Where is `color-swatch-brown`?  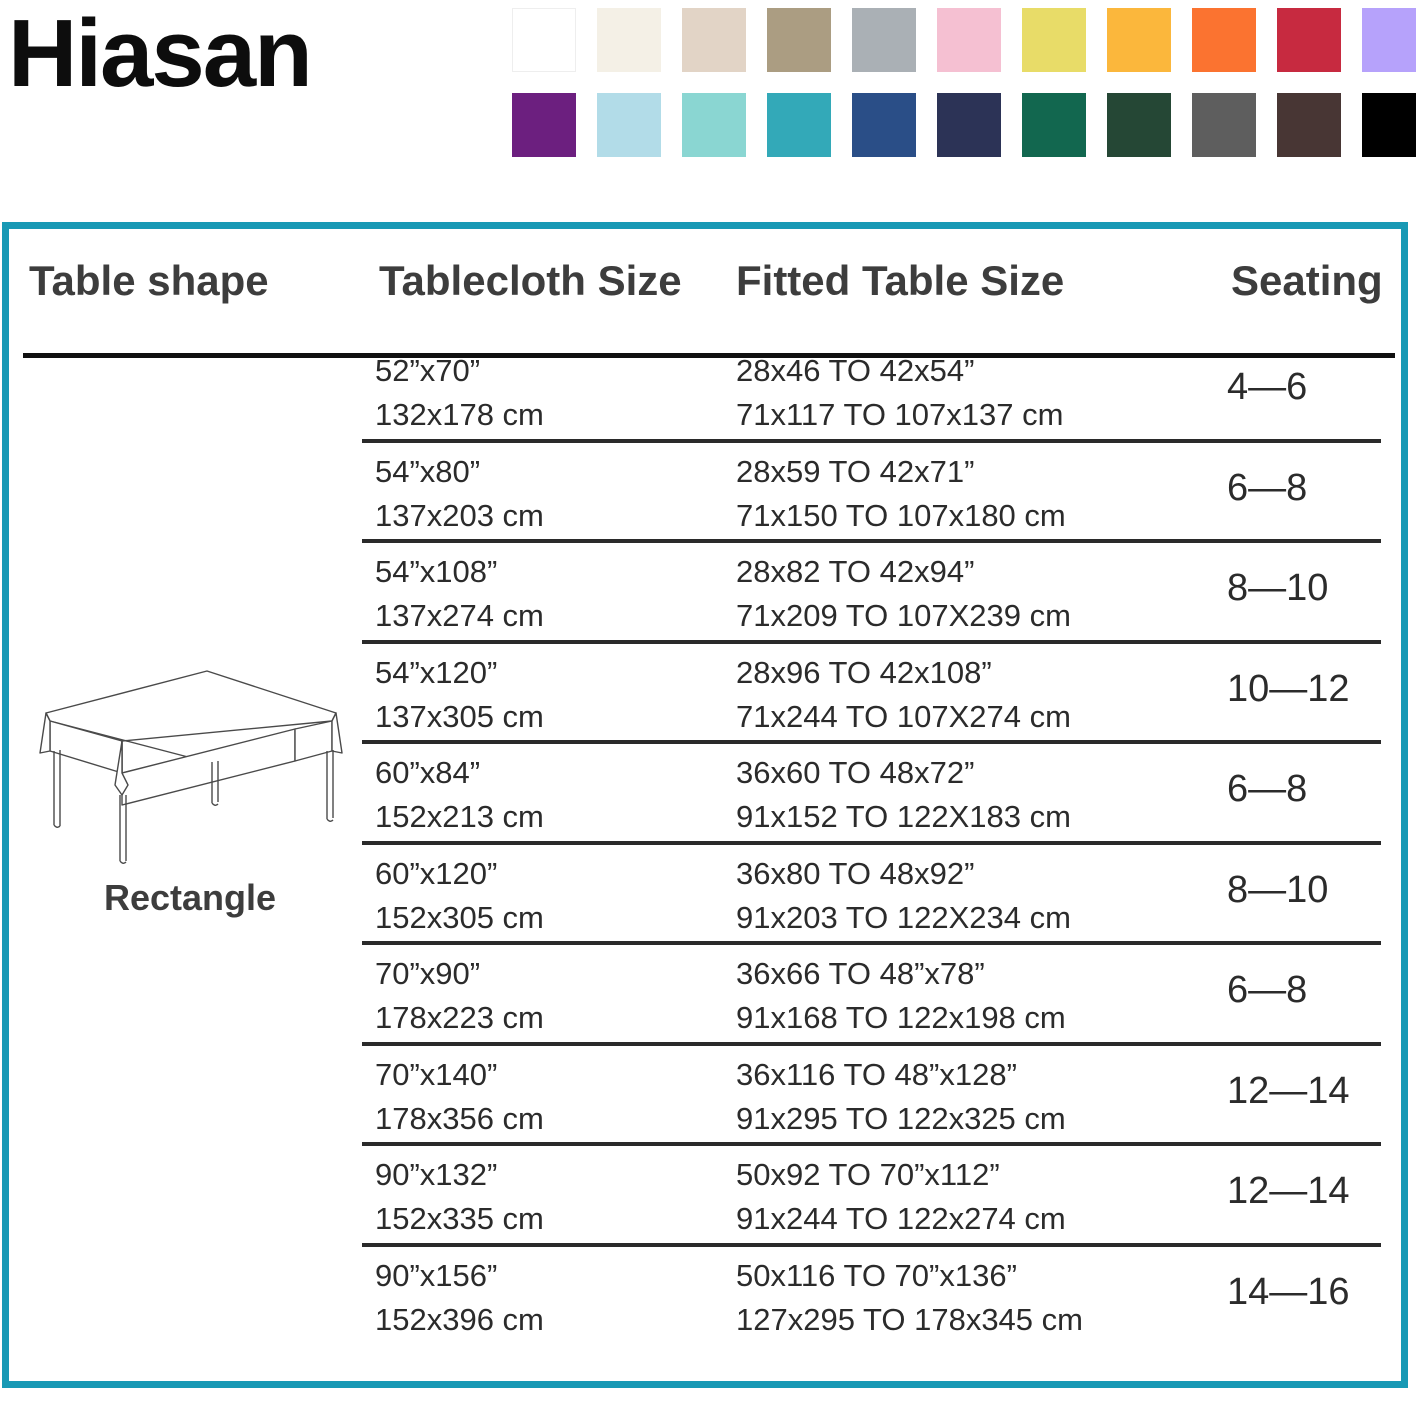 color-swatch-brown is located at coordinates (1309, 125).